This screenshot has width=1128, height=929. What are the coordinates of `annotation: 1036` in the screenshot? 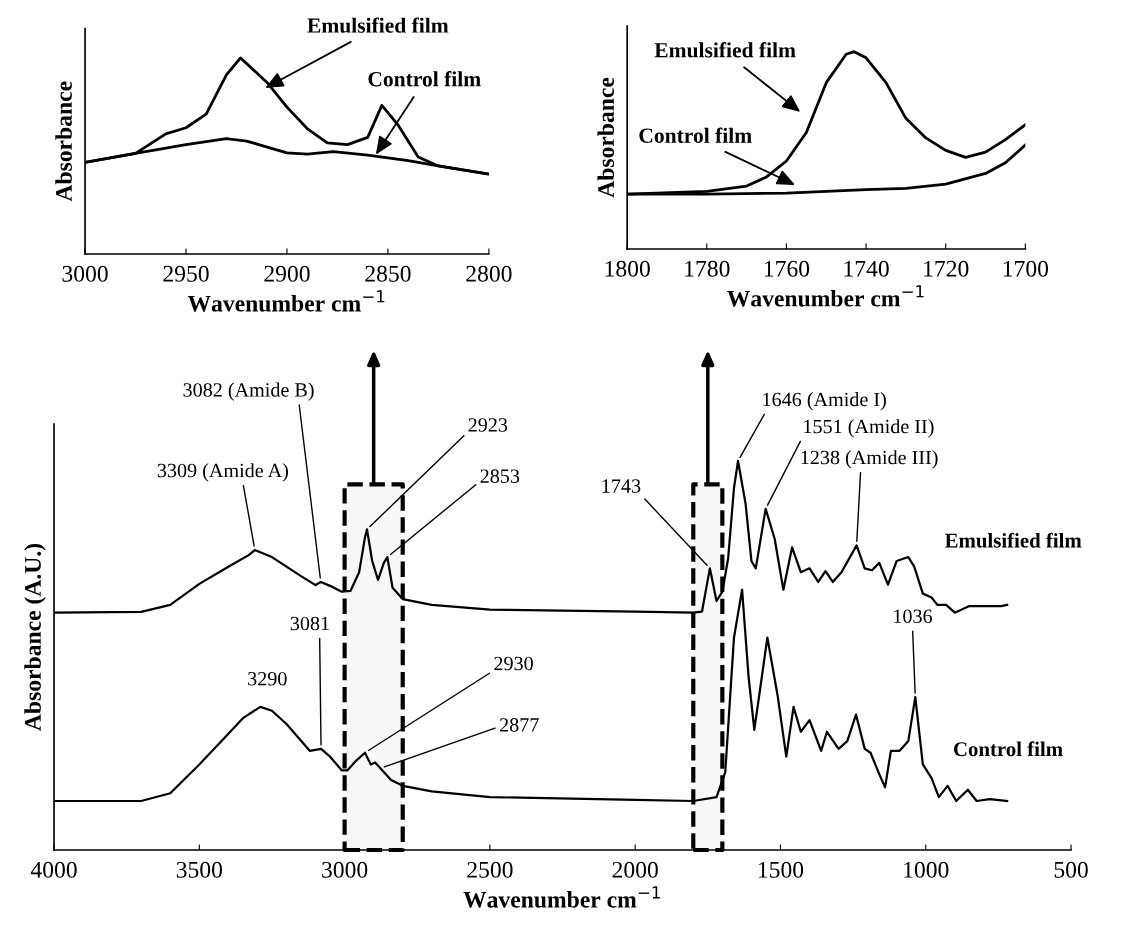 It's located at (913, 616).